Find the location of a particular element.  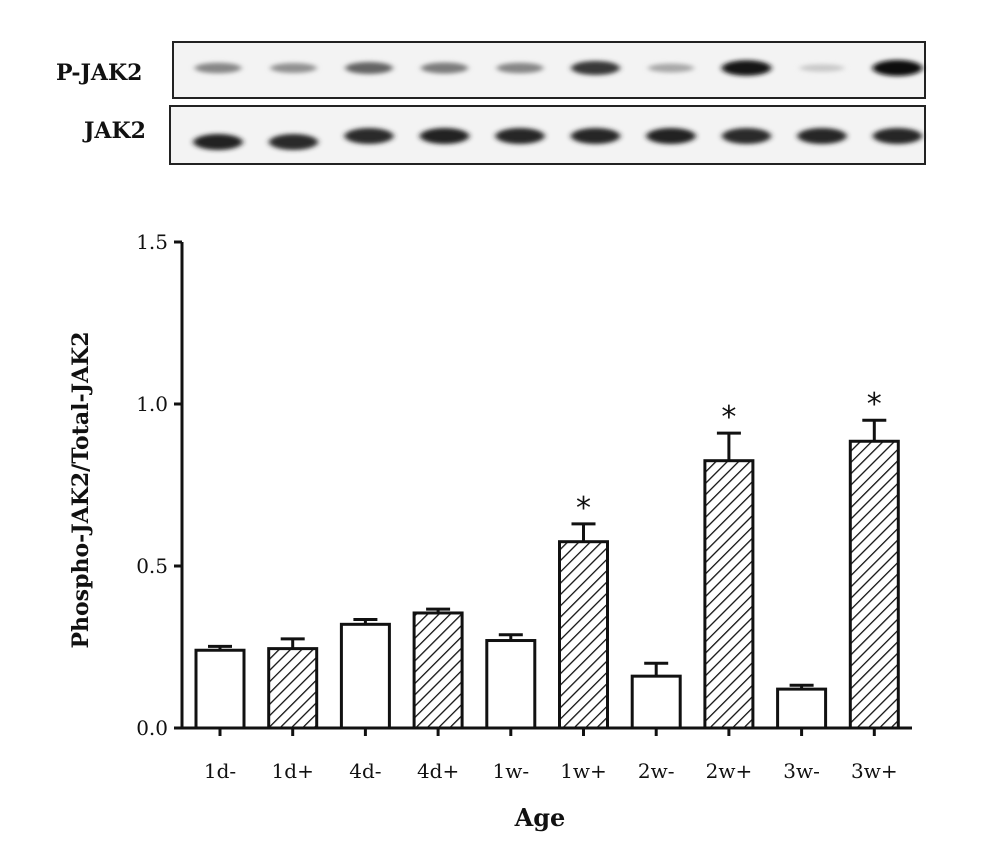

x-axis-label: Age is located at coordinates (540, 817).